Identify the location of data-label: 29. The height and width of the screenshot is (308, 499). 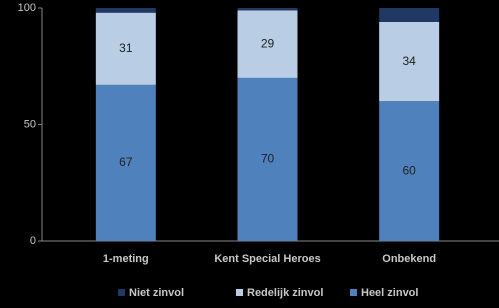
(268, 43).